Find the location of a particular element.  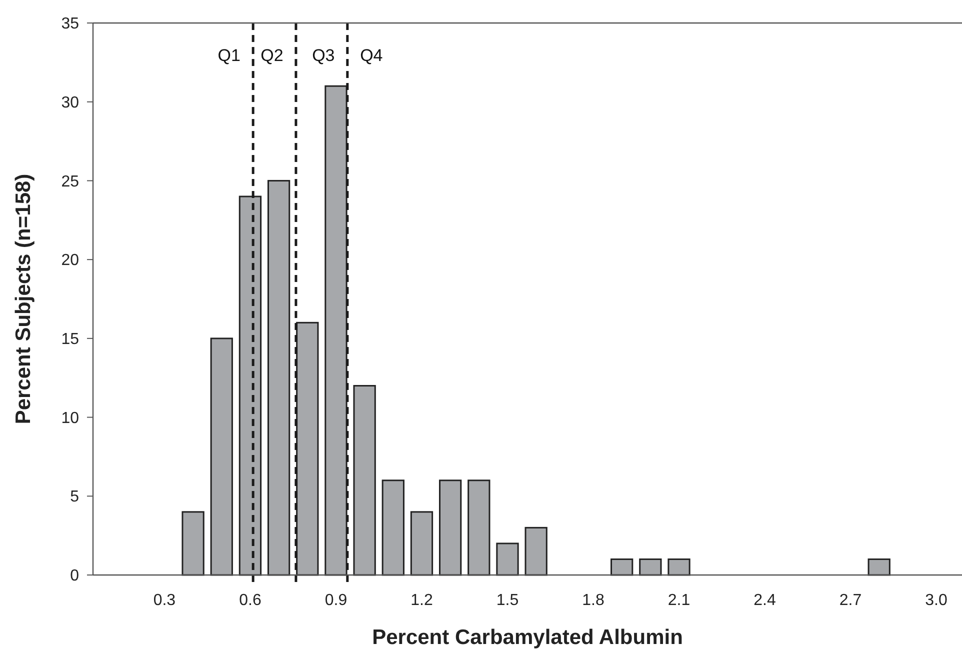

y-tick-label: 5 is located at coordinates (75, 497).